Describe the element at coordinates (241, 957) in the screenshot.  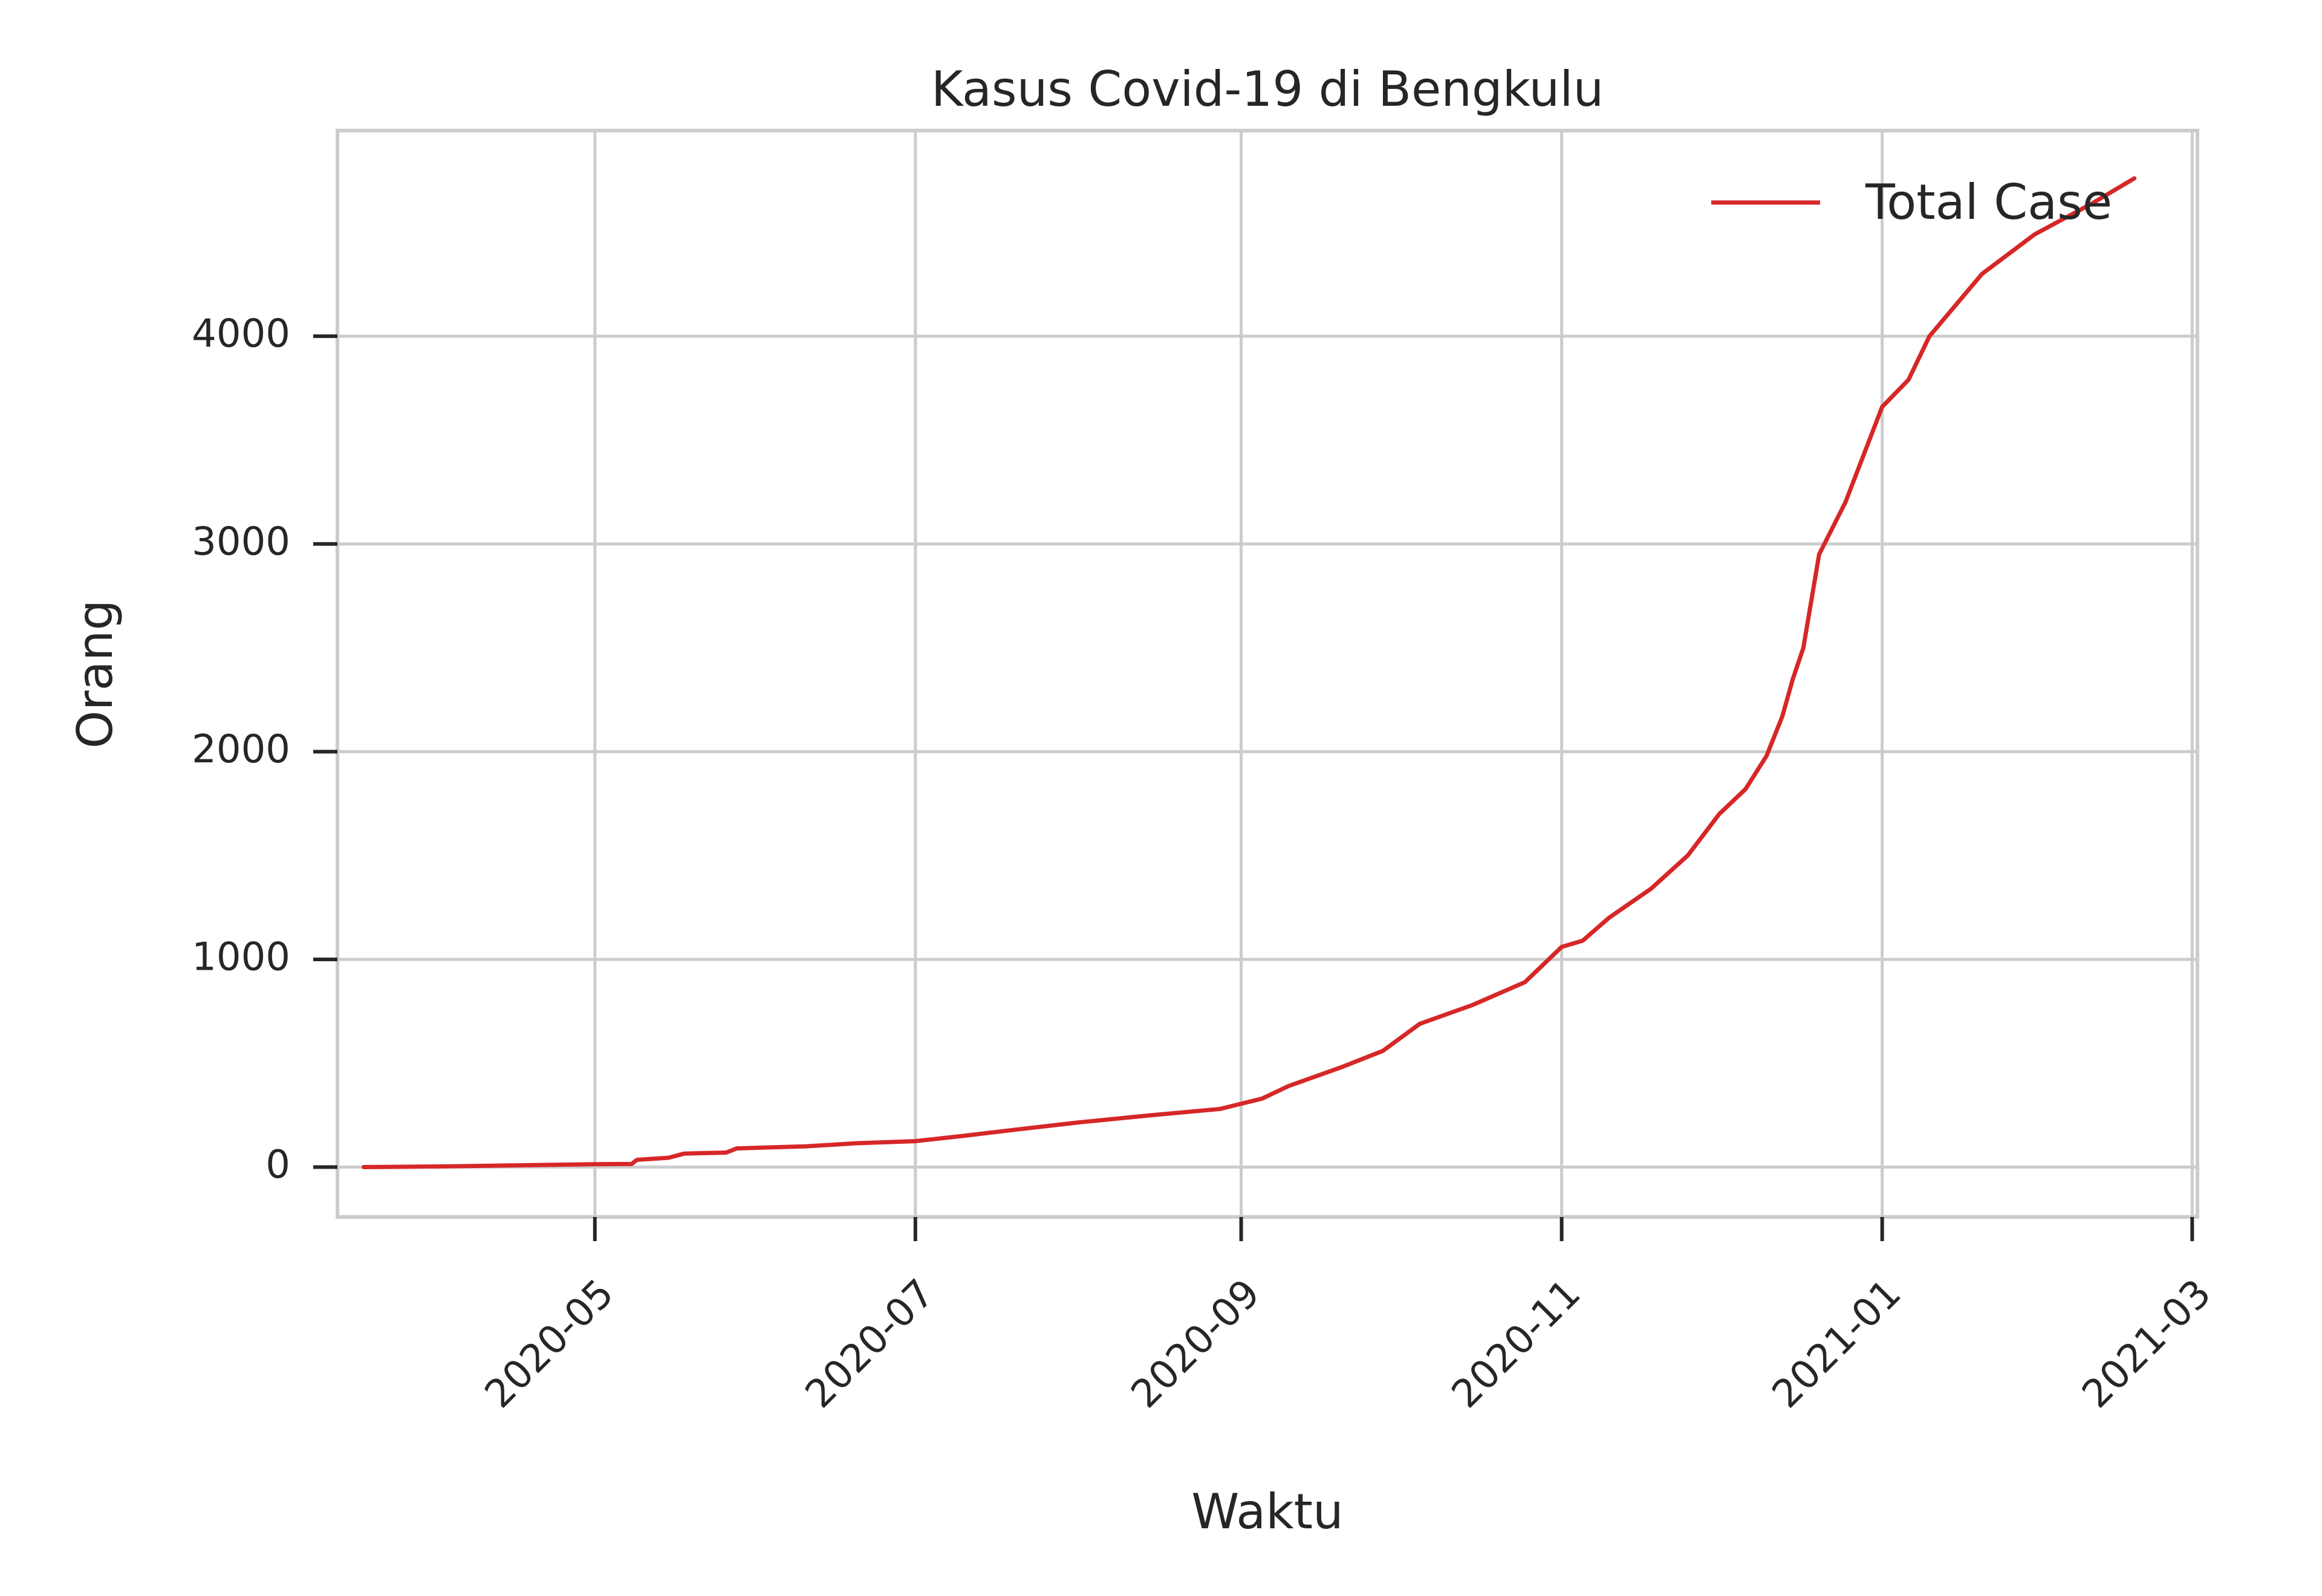
I see `y-tick-label: 1000` at that location.